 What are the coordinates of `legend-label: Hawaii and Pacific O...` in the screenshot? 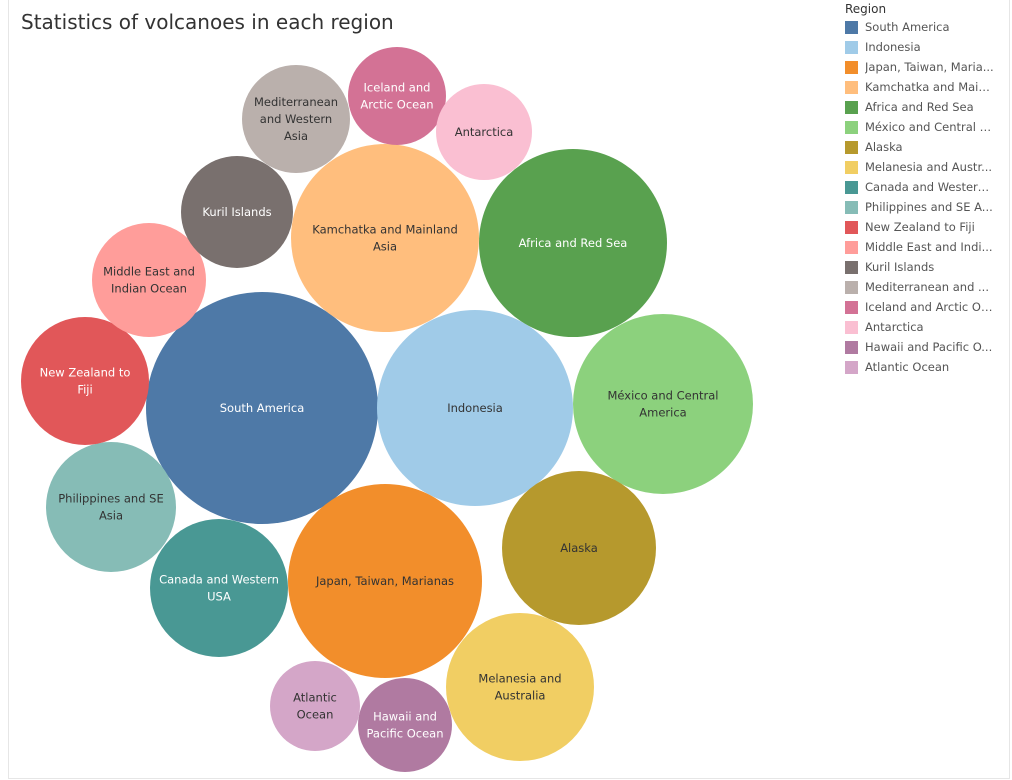 It's located at (929, 347).